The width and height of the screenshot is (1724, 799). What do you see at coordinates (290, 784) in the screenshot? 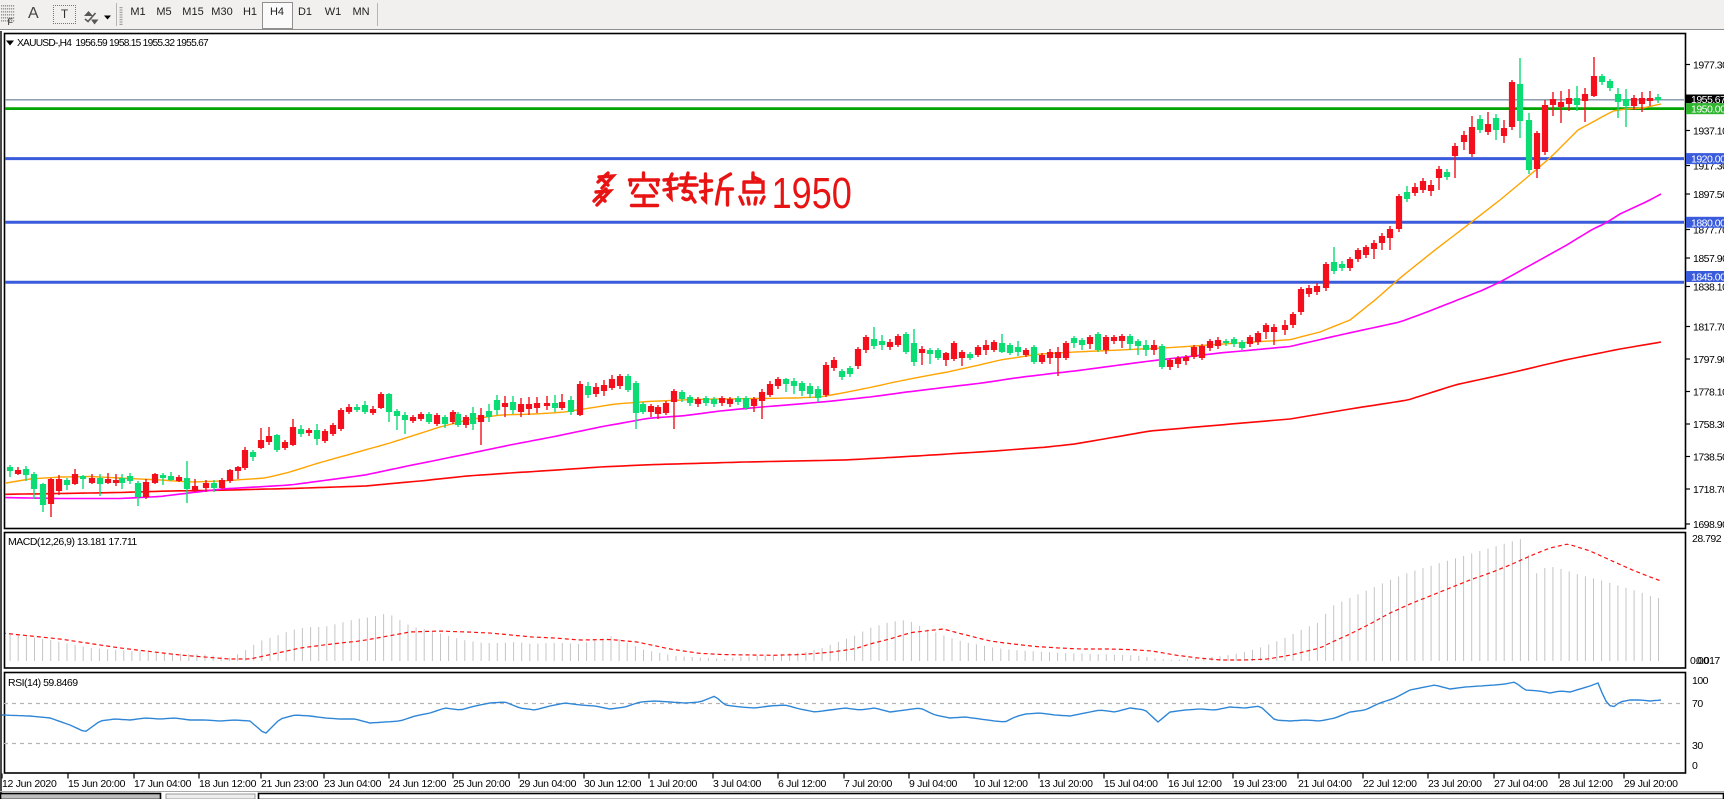
I see `svg-text: 21 Jun 23:00` at bounding box center [290, 784].